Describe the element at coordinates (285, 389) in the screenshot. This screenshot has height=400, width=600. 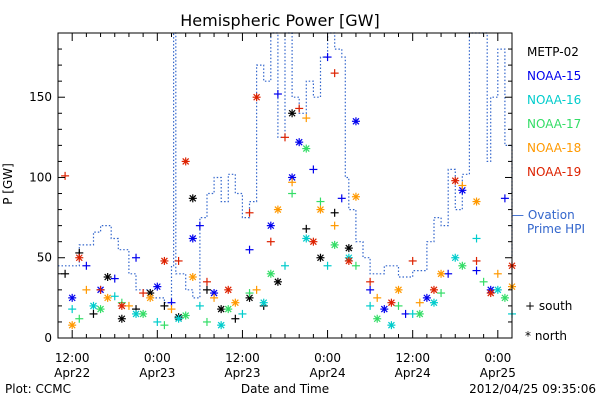
I see `x-axis-label: Date and Time` at that location.